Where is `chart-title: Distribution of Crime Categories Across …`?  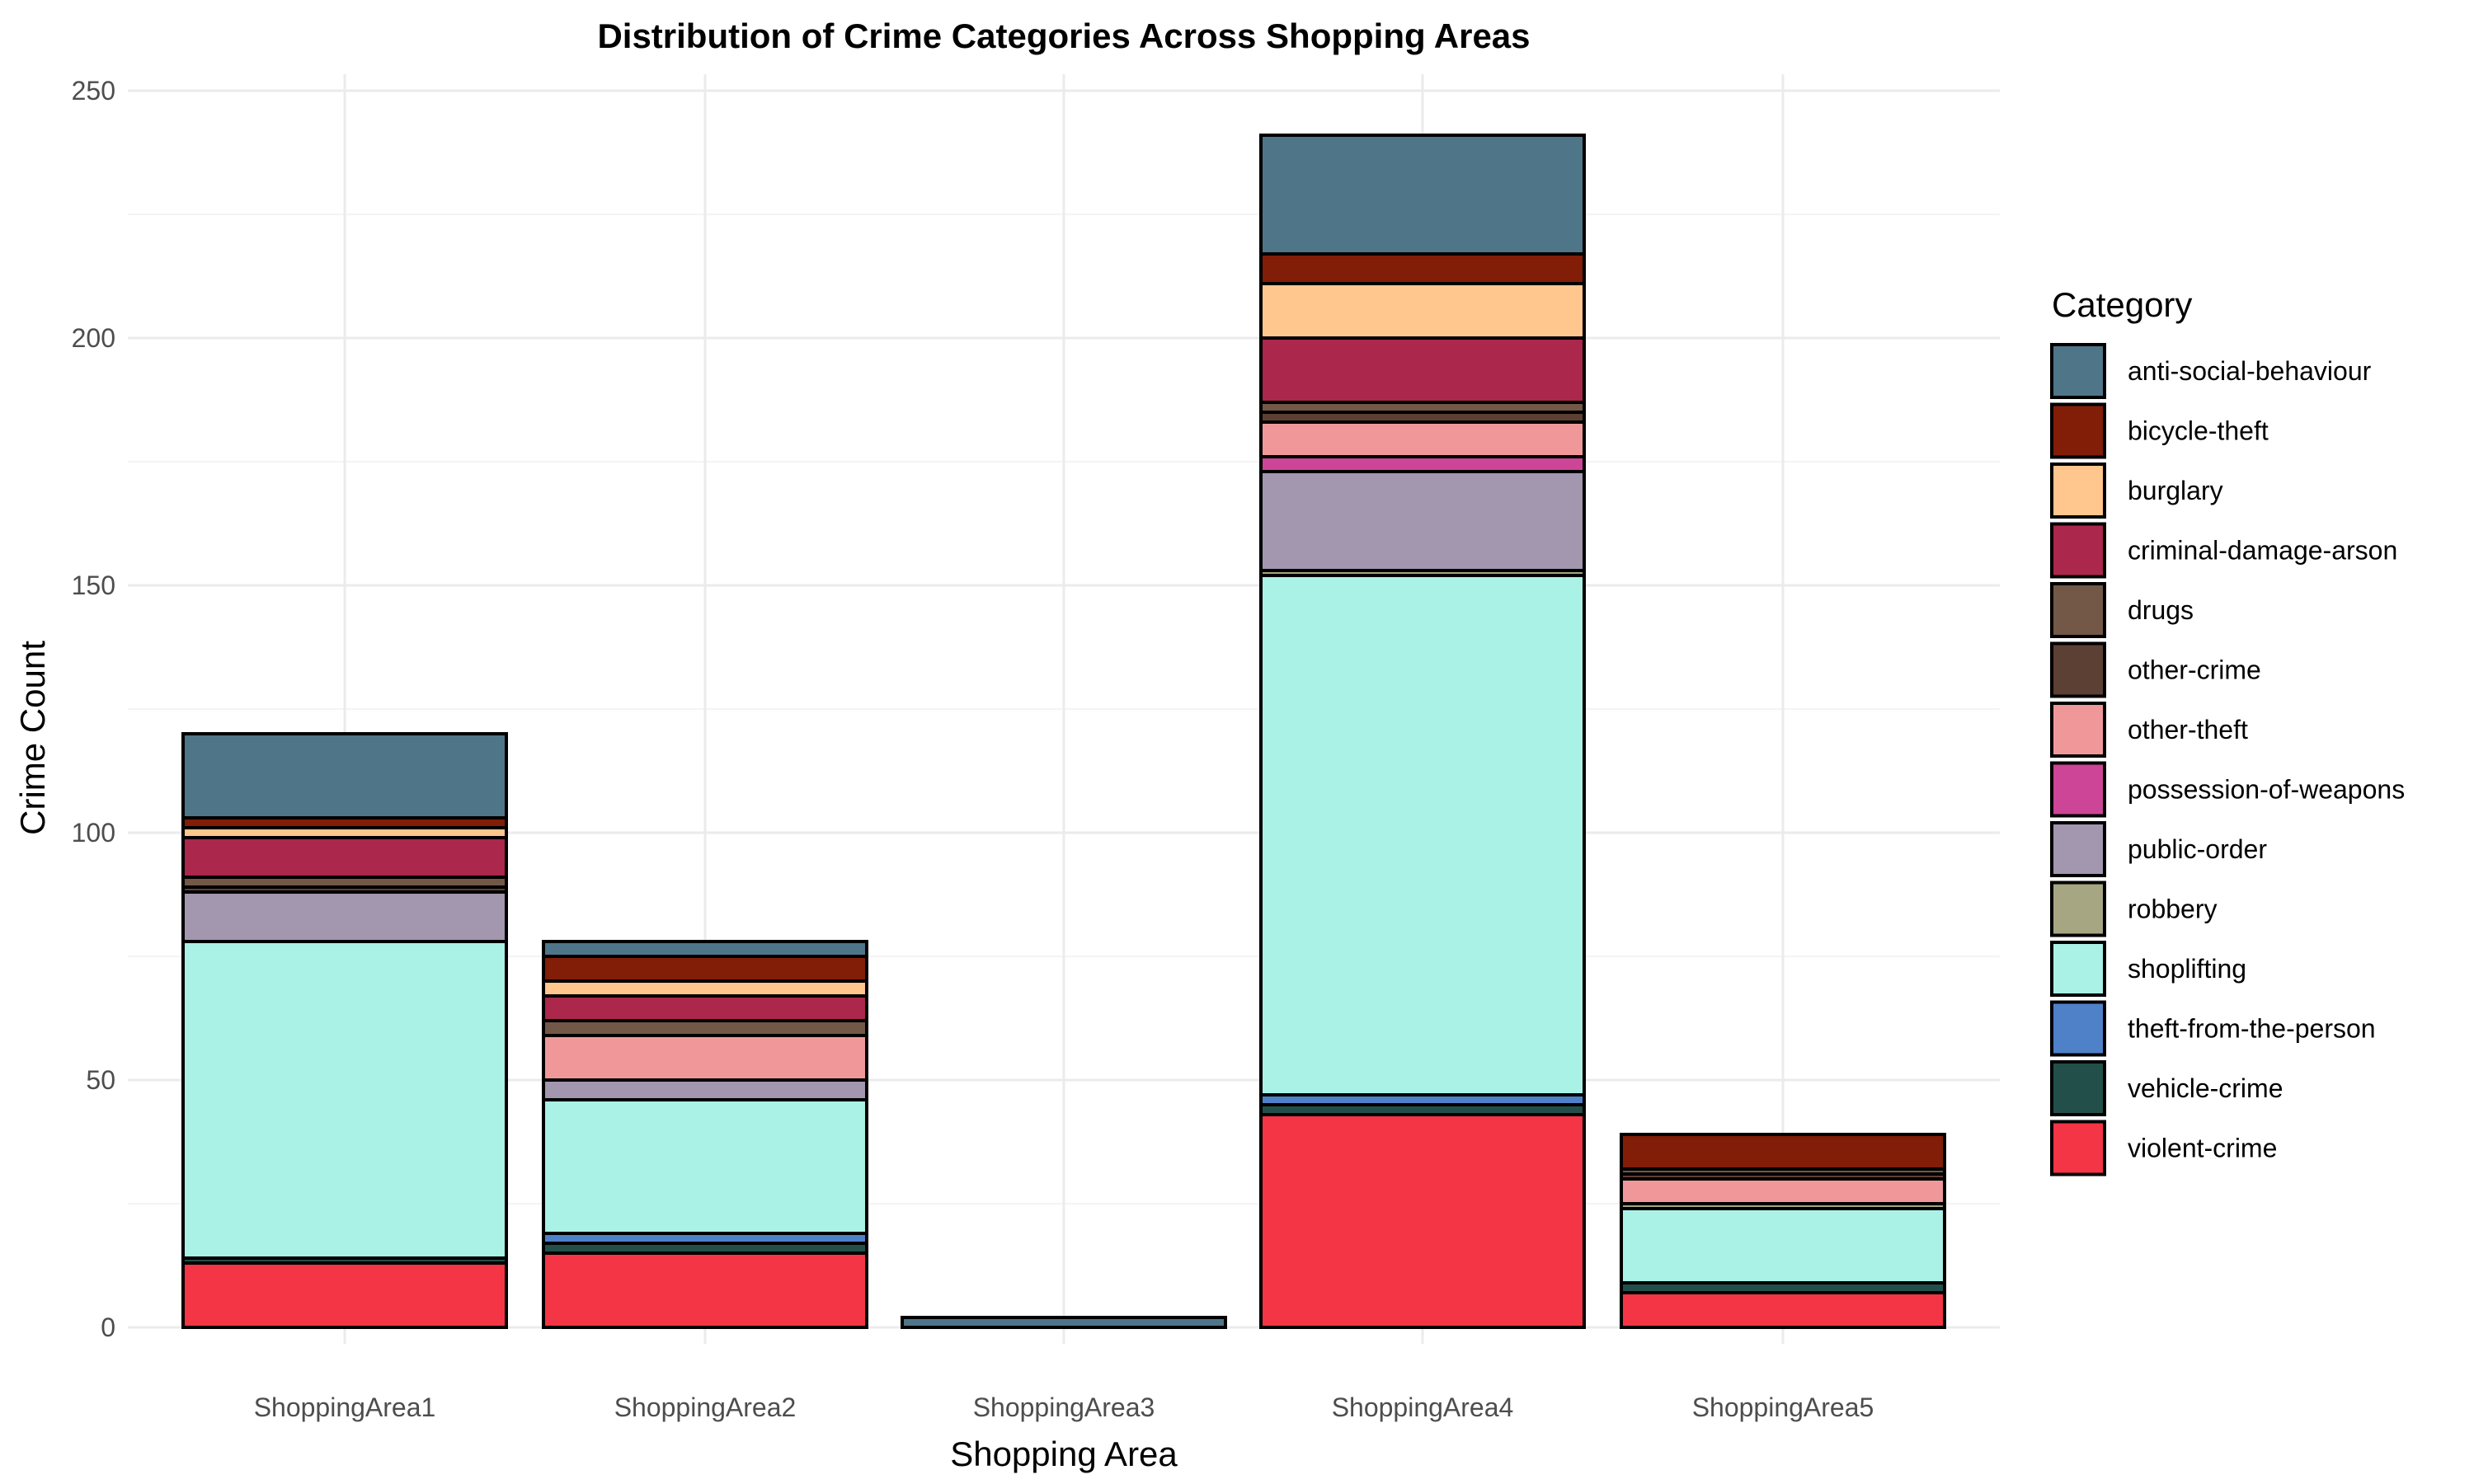
chart-title: Distribution of Crime Categories Across … is located at coordinates (1063, 35).